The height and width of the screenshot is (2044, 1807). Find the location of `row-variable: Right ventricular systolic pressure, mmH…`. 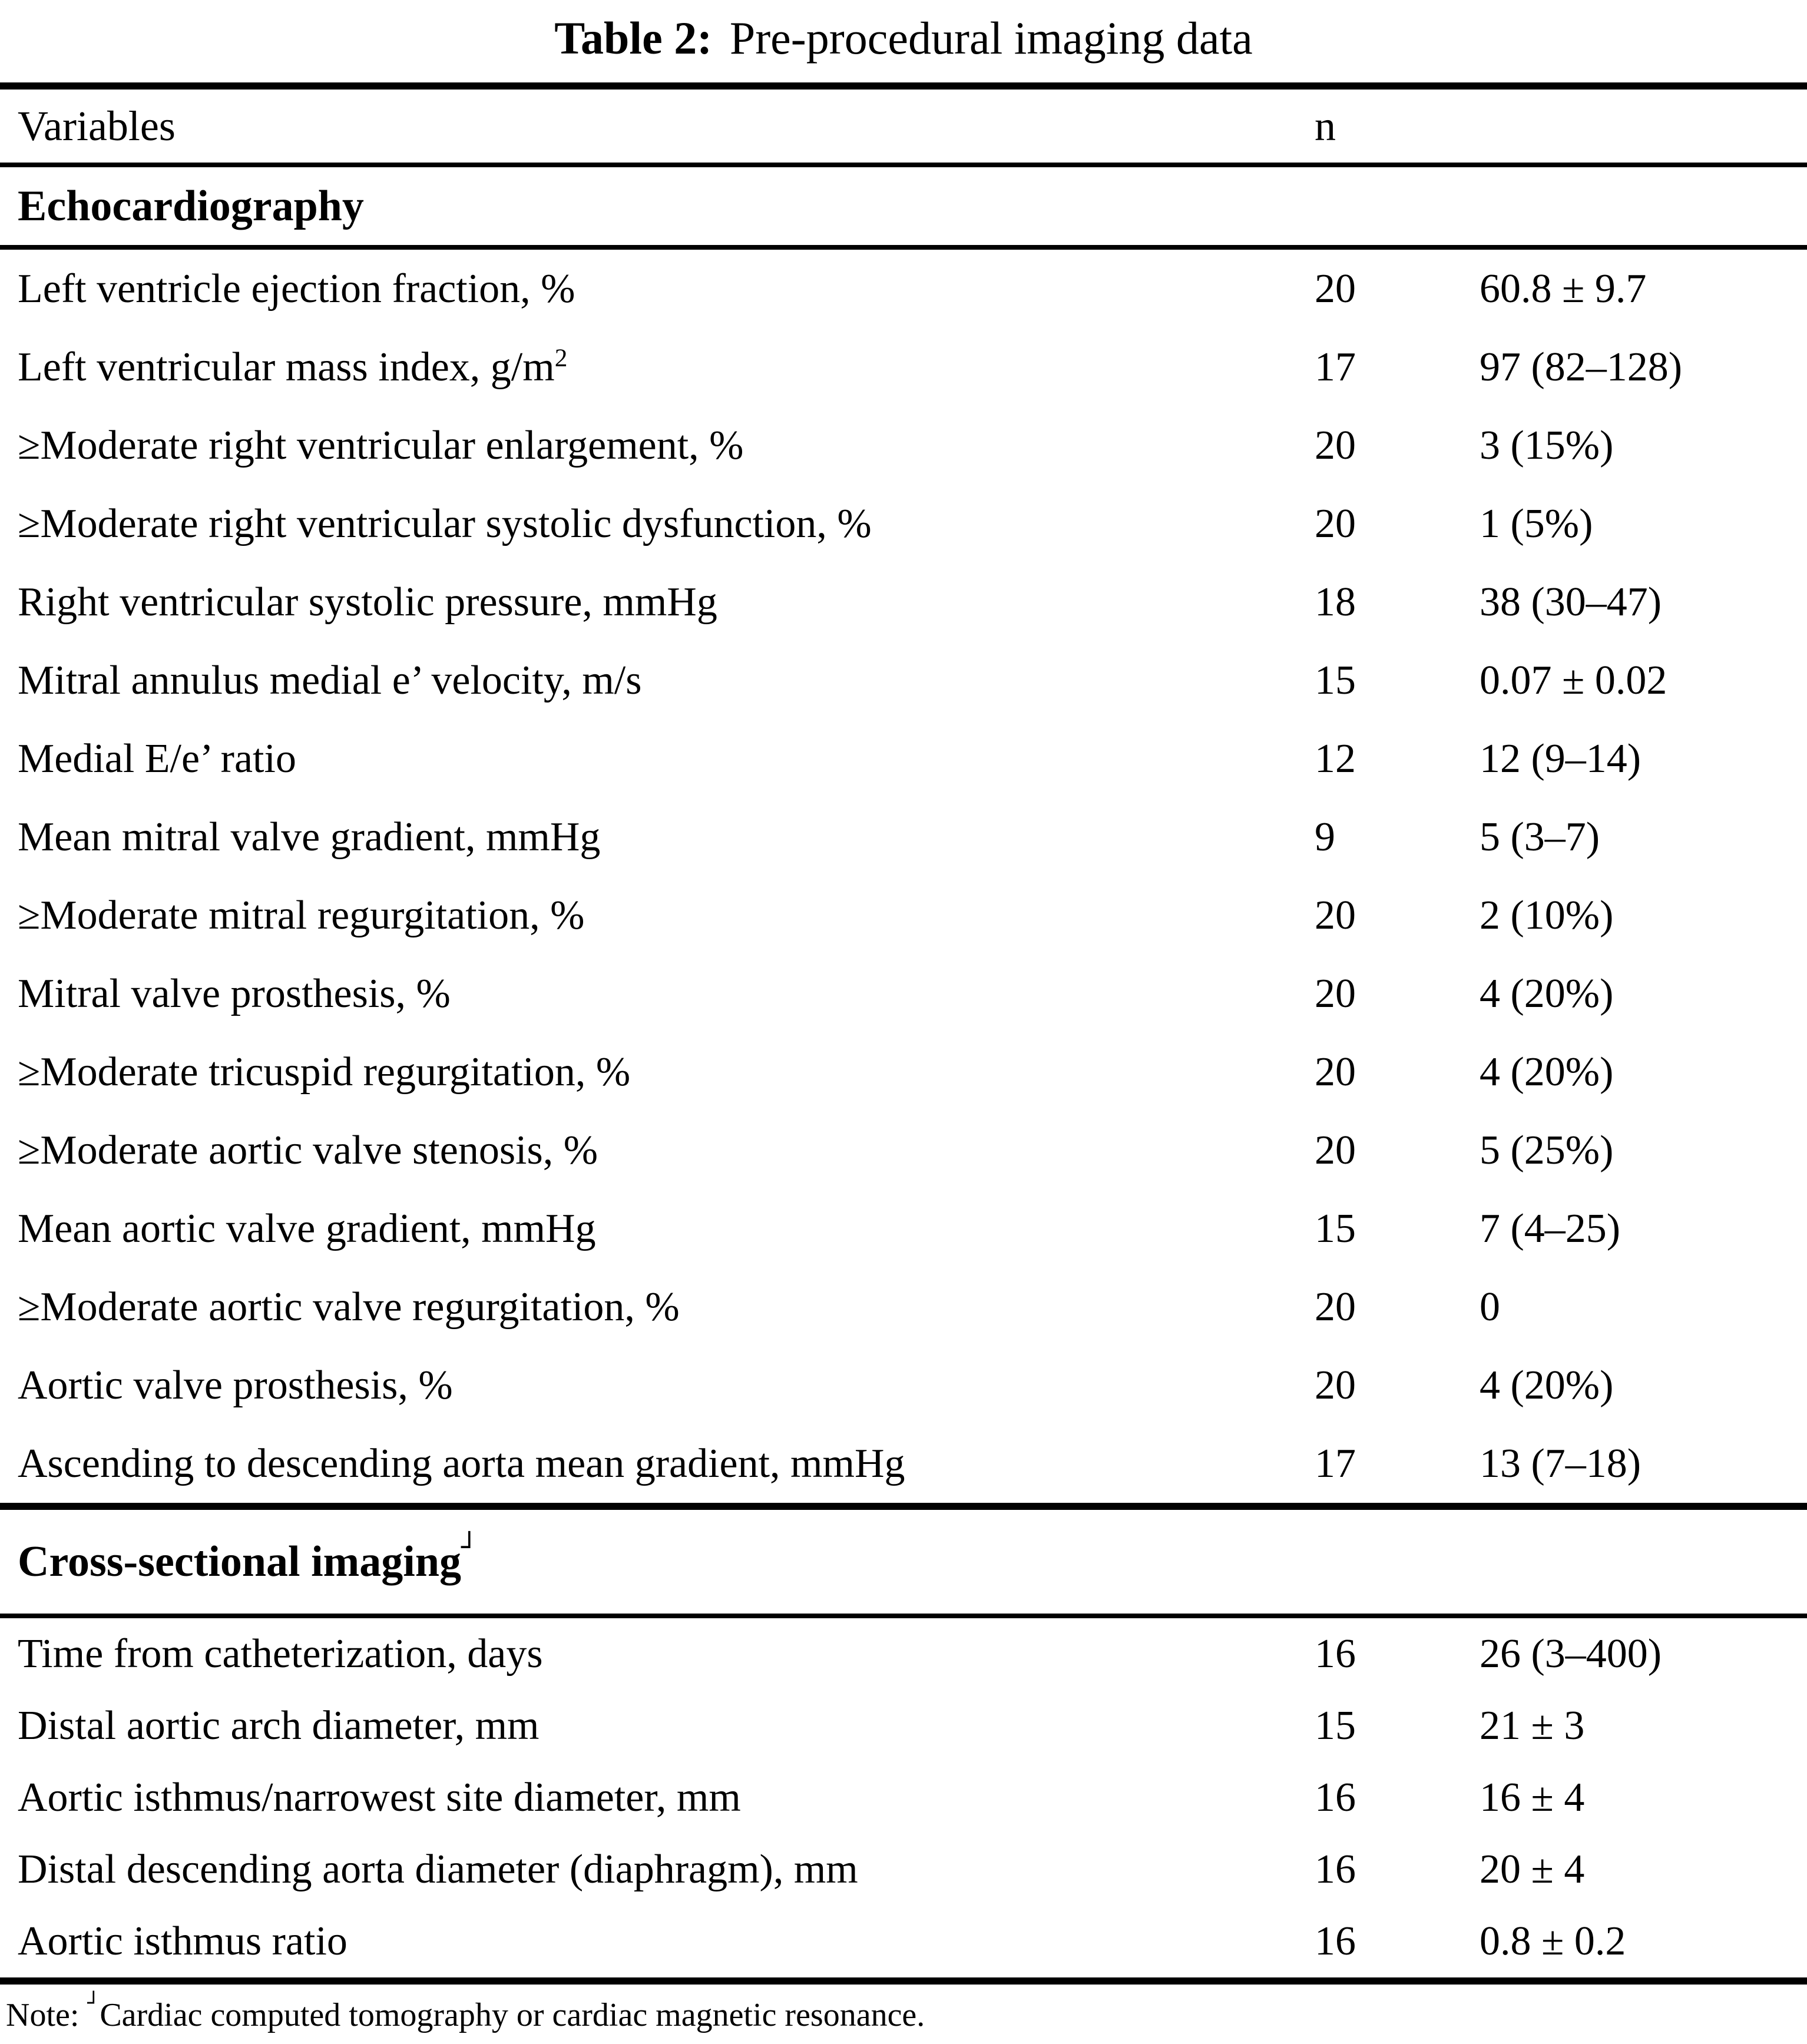

row-variable: Right ventricular systolic pressure, mmH… is located at coordinates (367, 602).